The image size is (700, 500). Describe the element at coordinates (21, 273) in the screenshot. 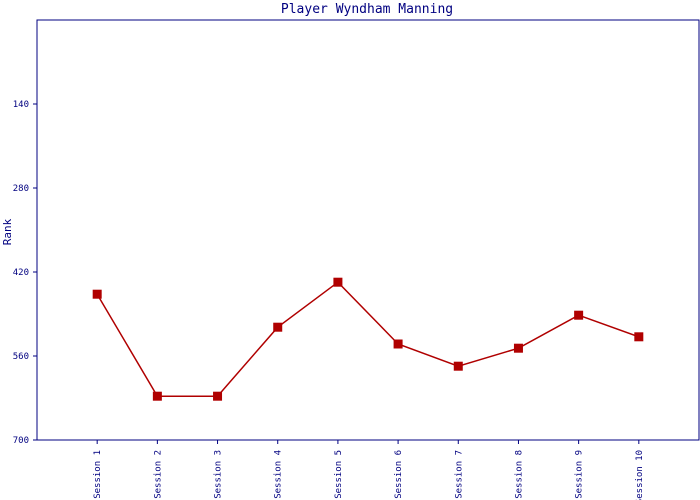

I see `y-tick-label: 420` at that location.